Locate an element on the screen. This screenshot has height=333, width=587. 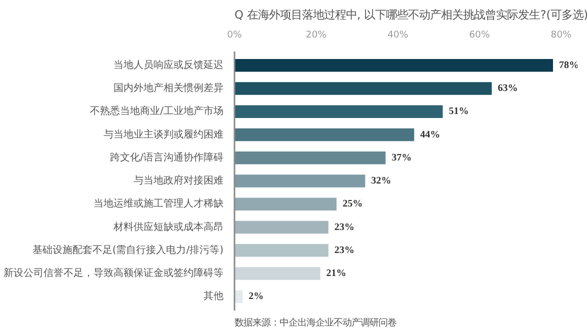
y-tick-label: 国内外地产相关惯例差异 is located at coordinates (169, 88).